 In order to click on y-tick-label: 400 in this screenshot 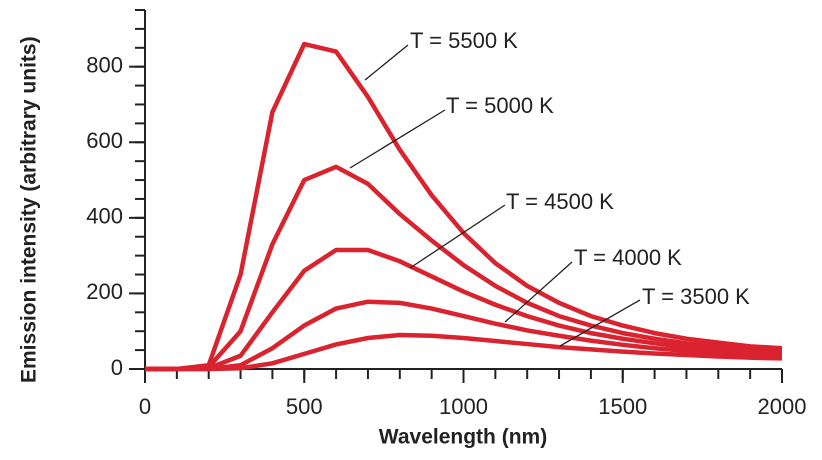, I will do `click(104, 216)`.